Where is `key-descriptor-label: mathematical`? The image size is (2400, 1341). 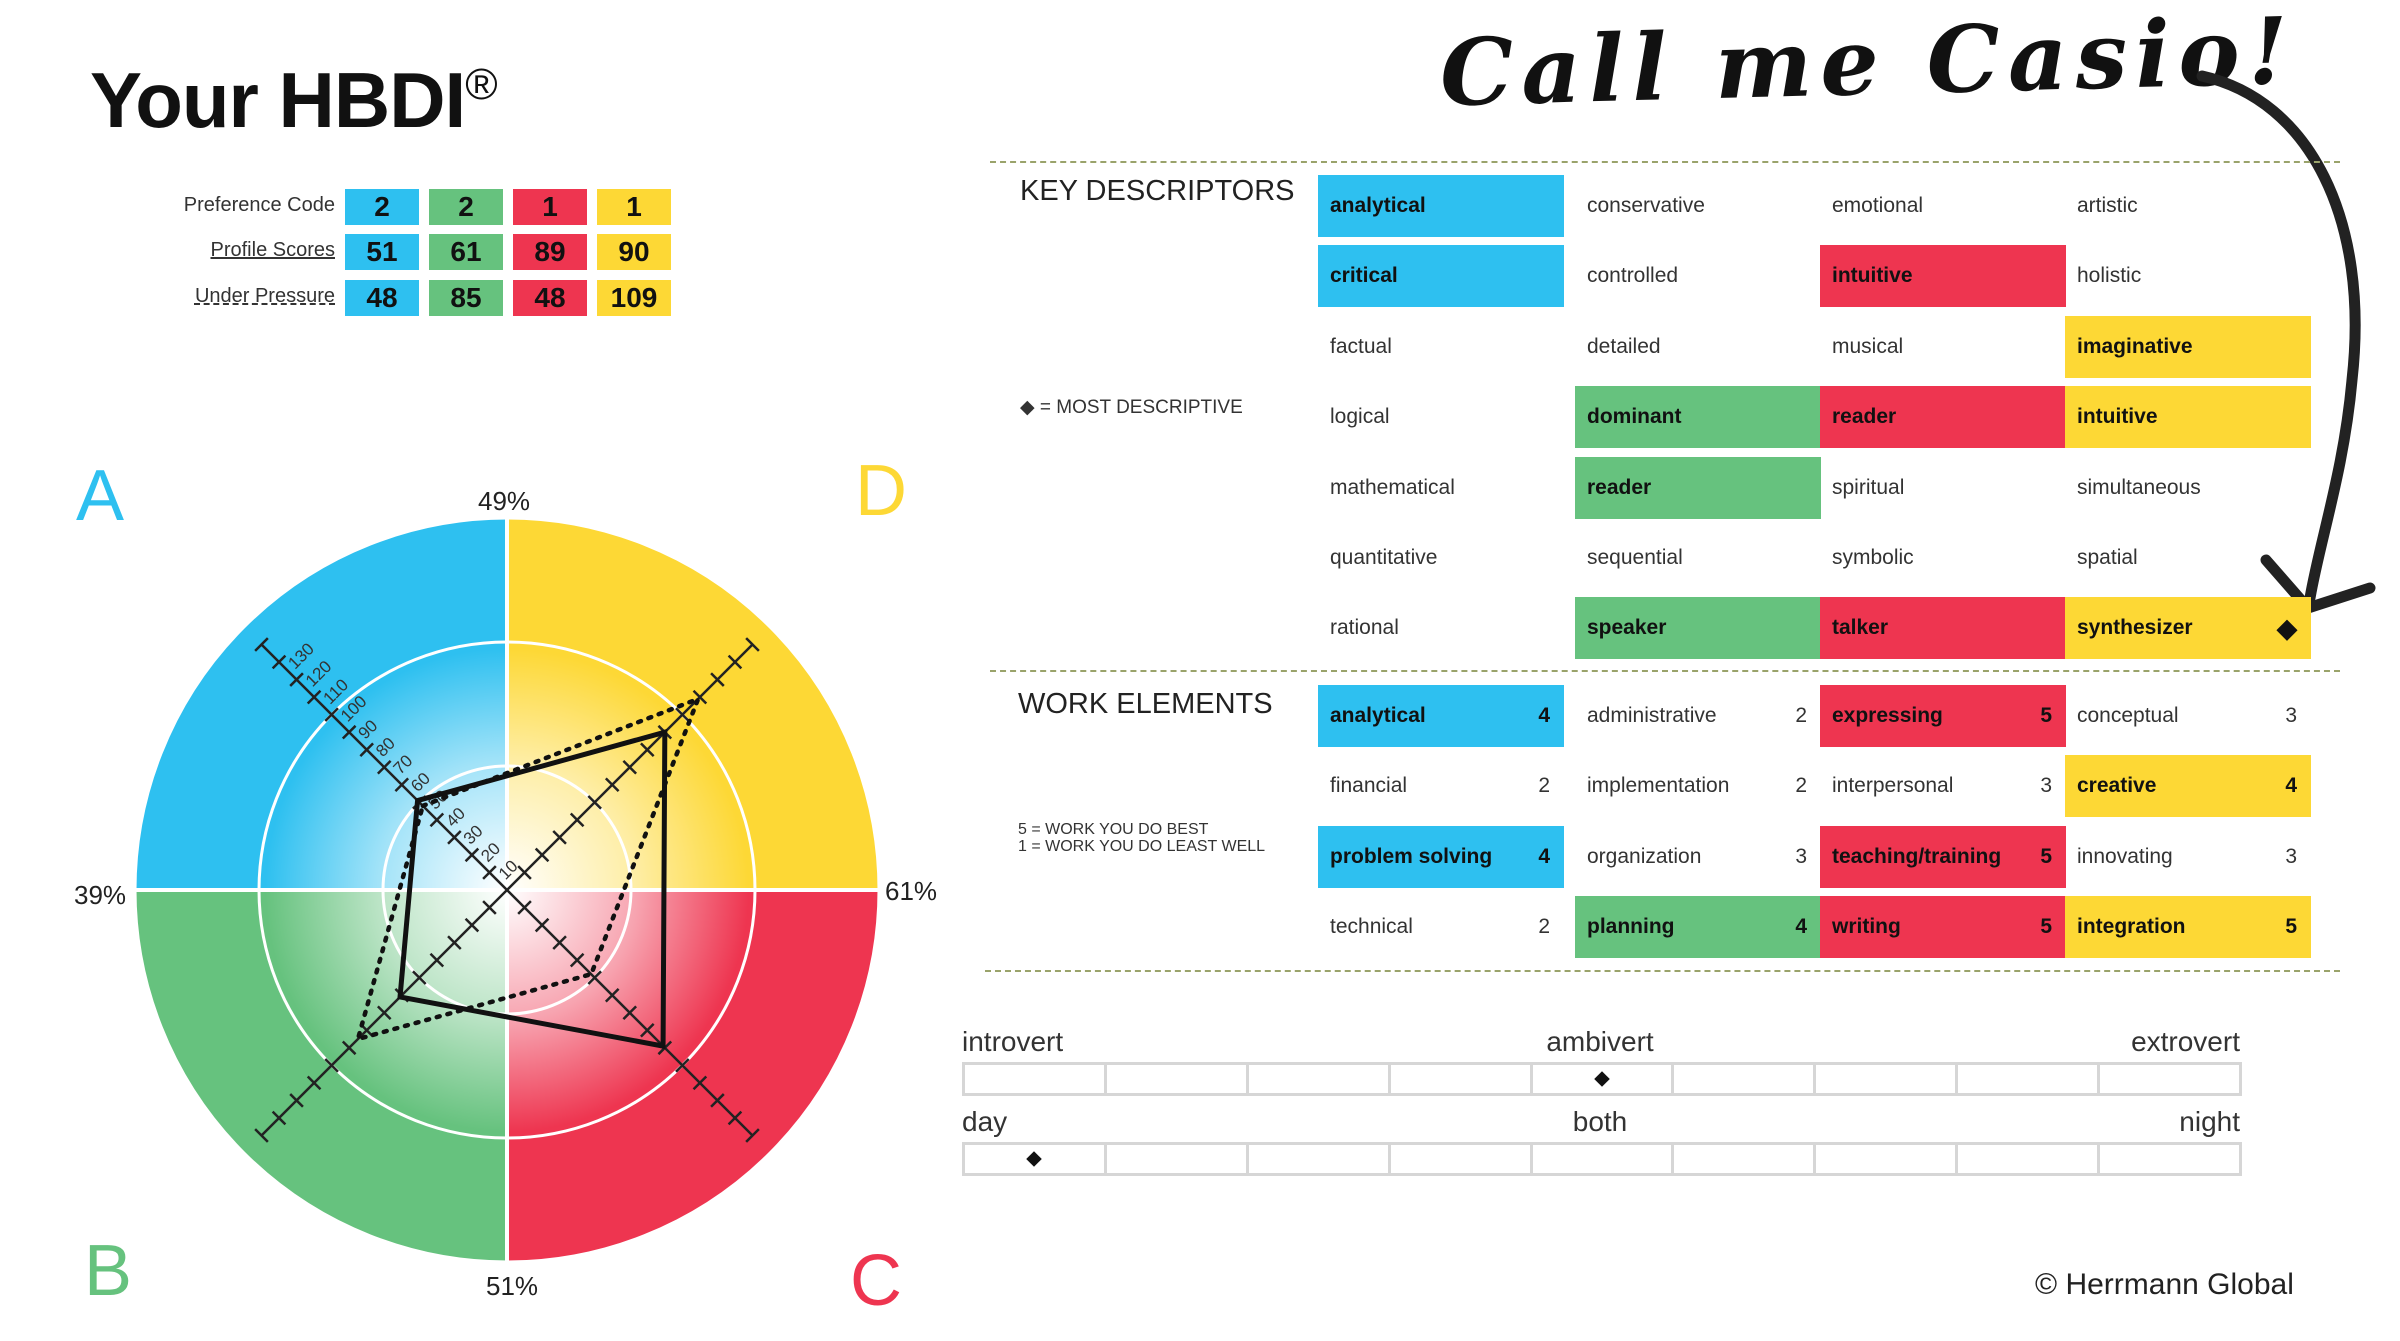 key-descriptor-label: mathematical is located at coordinates (1392, 487).